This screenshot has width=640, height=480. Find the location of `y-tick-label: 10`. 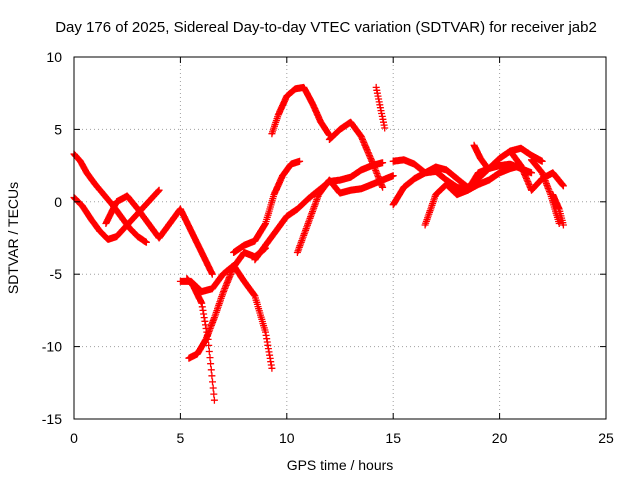

y-tick-label: 10 is located at coordinates (54, 57).